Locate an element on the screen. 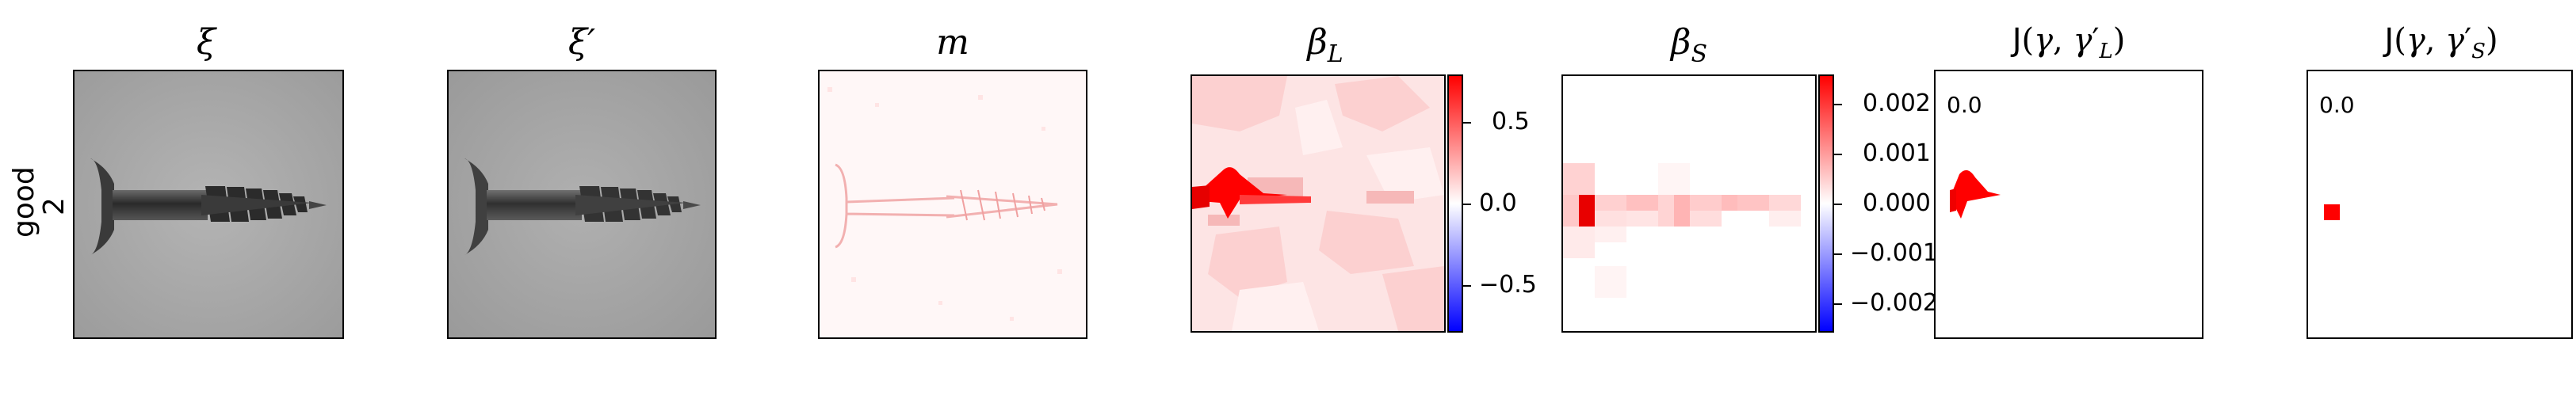 This screenshot has height=396, width=2576. reconstructed-image-panel is located at coordinates (582, 204).